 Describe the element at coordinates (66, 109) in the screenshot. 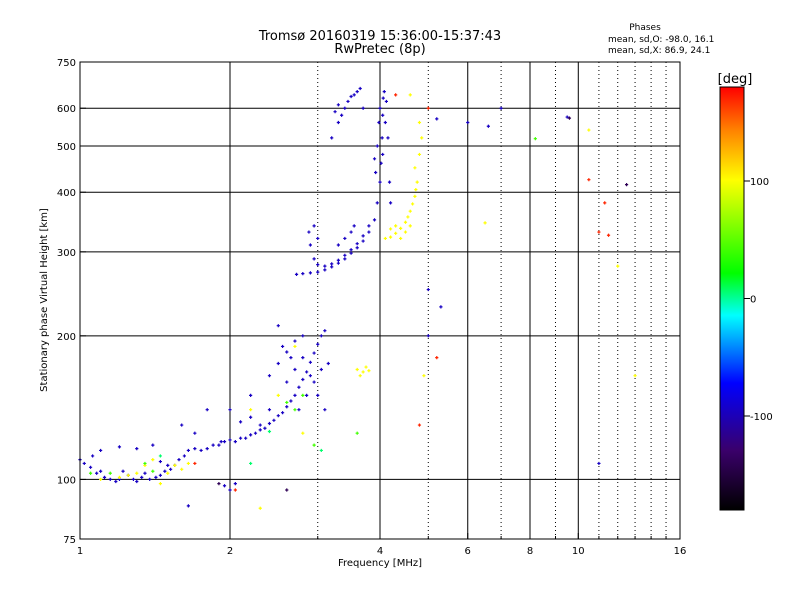

I see `y-tick-label: 600` at that location.